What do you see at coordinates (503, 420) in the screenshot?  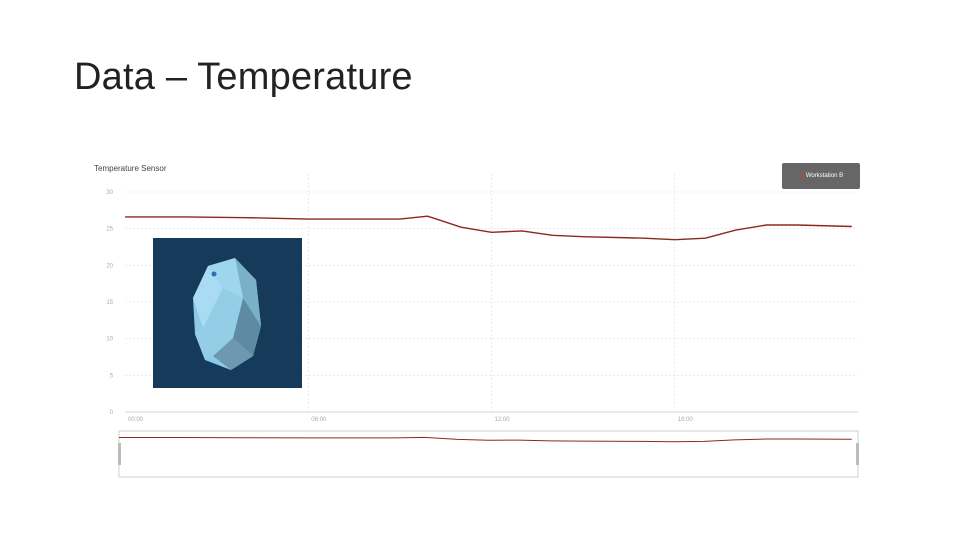 I see `x-tick-label: 12:00` at bounding box center [503, 420].